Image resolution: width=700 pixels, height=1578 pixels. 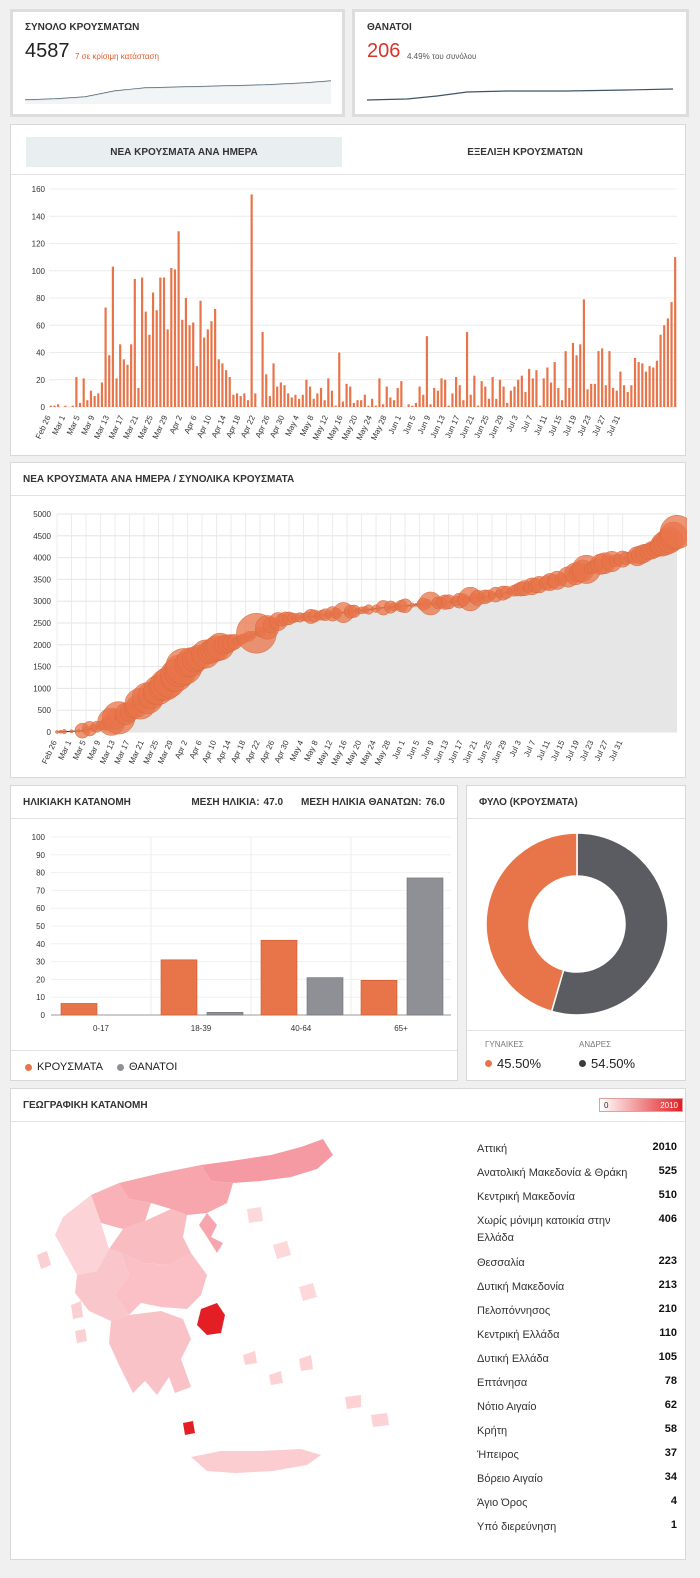 What do you see at coordinates (42, 688) in the screenshot?
I see `y-tick-label: 1000` at bounding box center [42, 688].